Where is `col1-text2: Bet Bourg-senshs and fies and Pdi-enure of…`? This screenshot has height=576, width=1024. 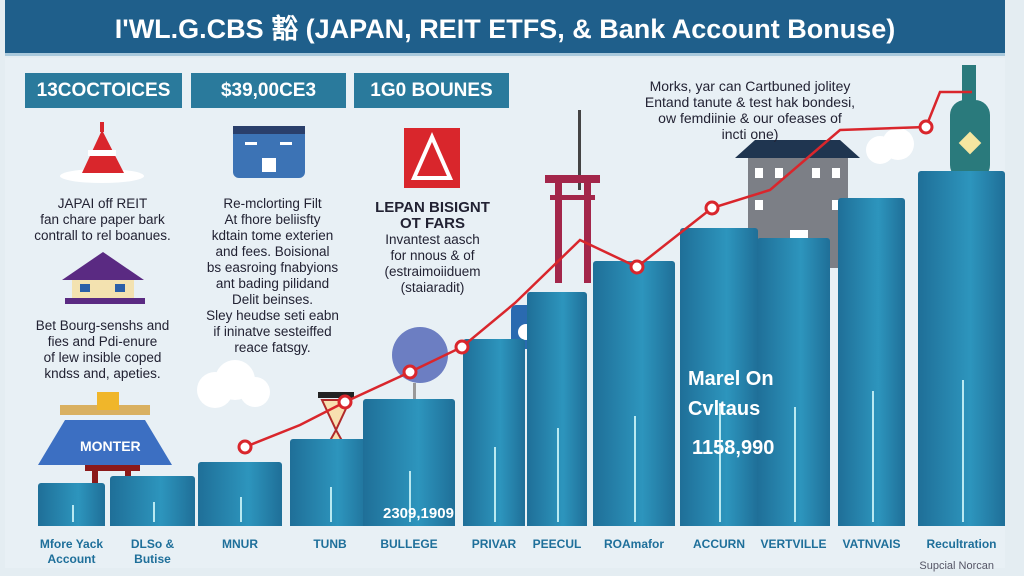 col1-text2: Bet Bourg-senshs and fies and Pdi-enure of… is located at coordinates (102, 350).